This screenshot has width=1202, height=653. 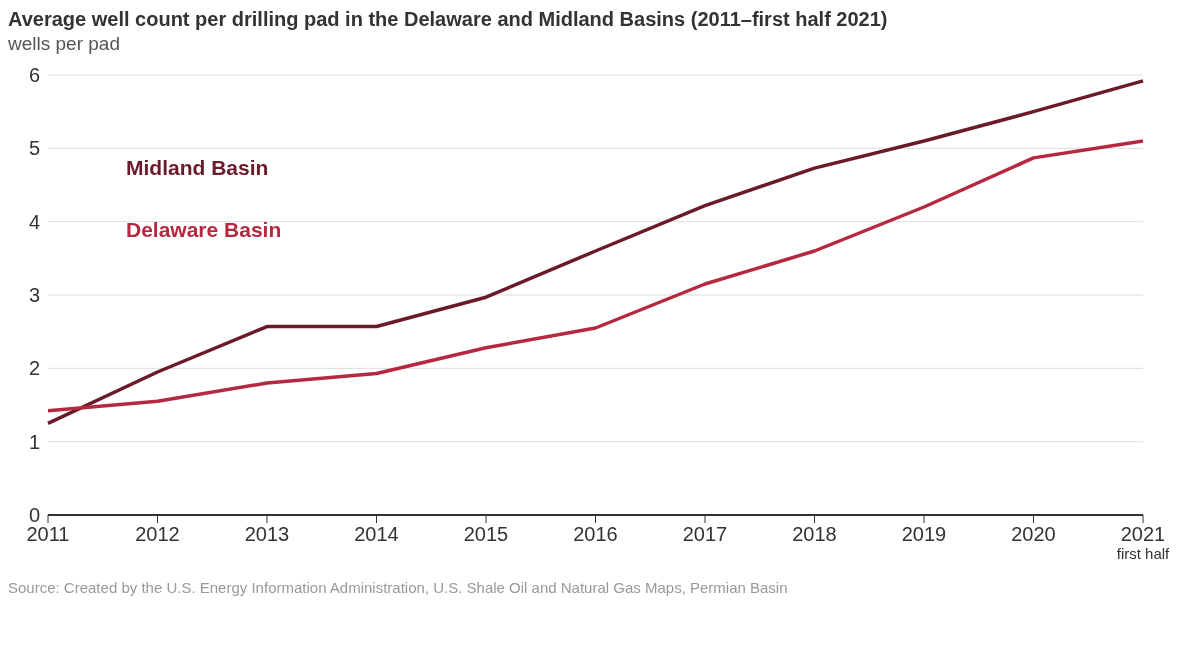 What do you see at coordinates (448, 19) in the screenshot?
I see `chart-title: Average well count per drilling pad in the Delaware and Midland Basins (2011–first half 2021)` at bounding box center [448, 19].